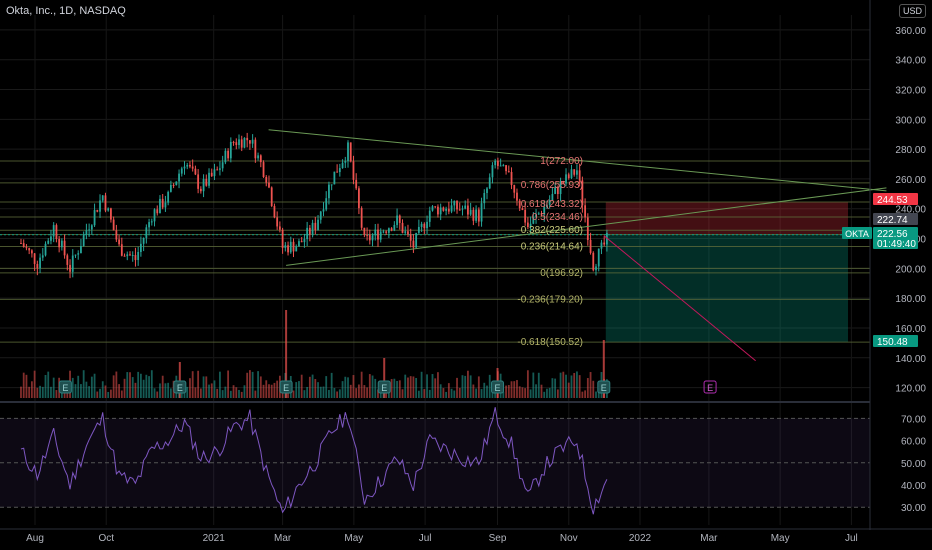  Describe the element at coordinates (910, 299) in the screenshot. I see `y-tick-label: 180.00` at that location.